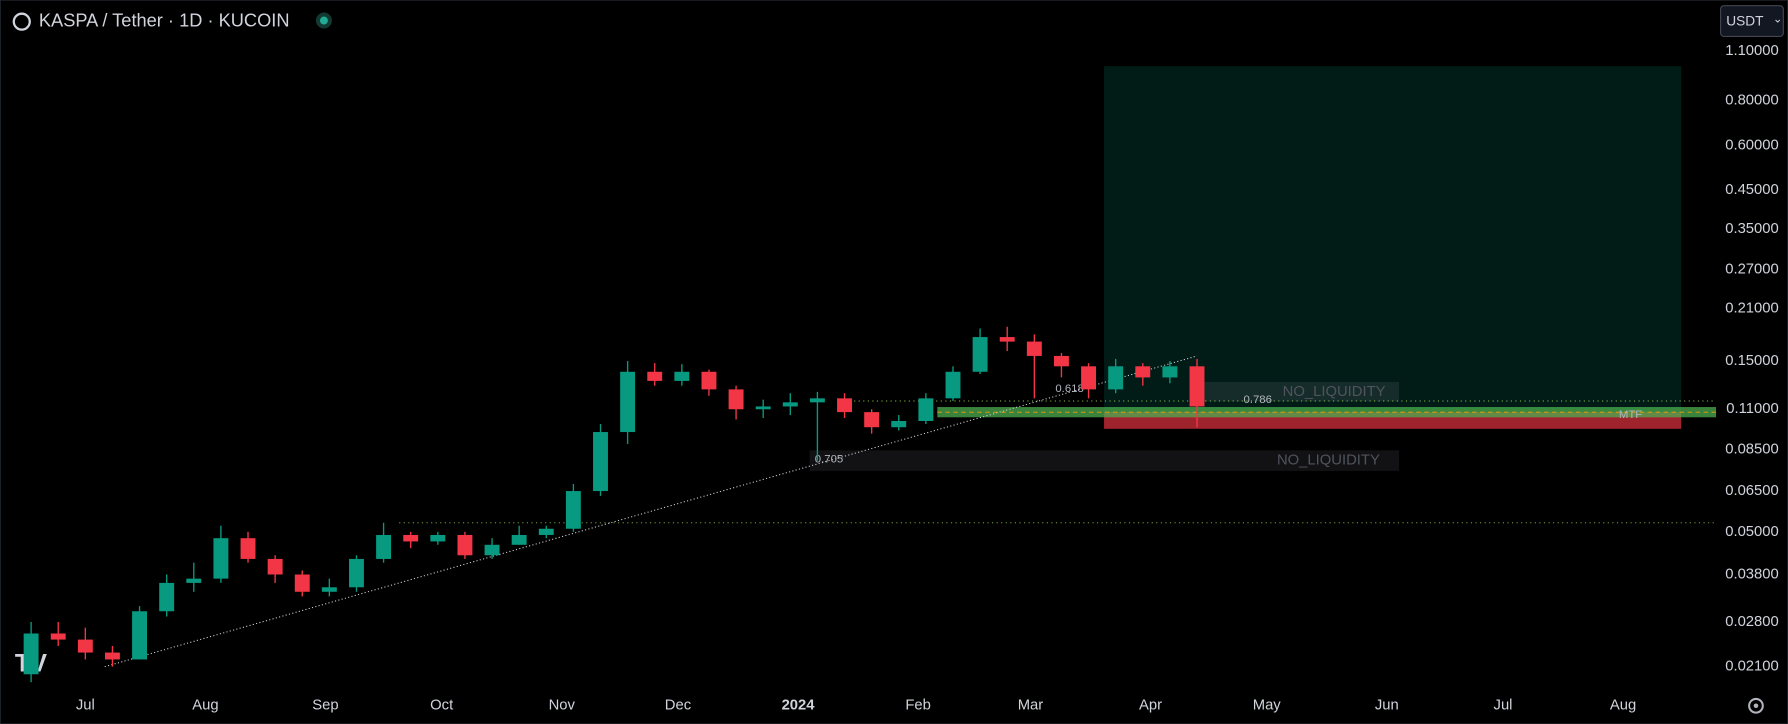 The image size is (1788, 724). What do you see at coordinates (1752, 309) in the screenshot?
I see `y-tick-label: 0.21000` at bounding box center [1752, 309].